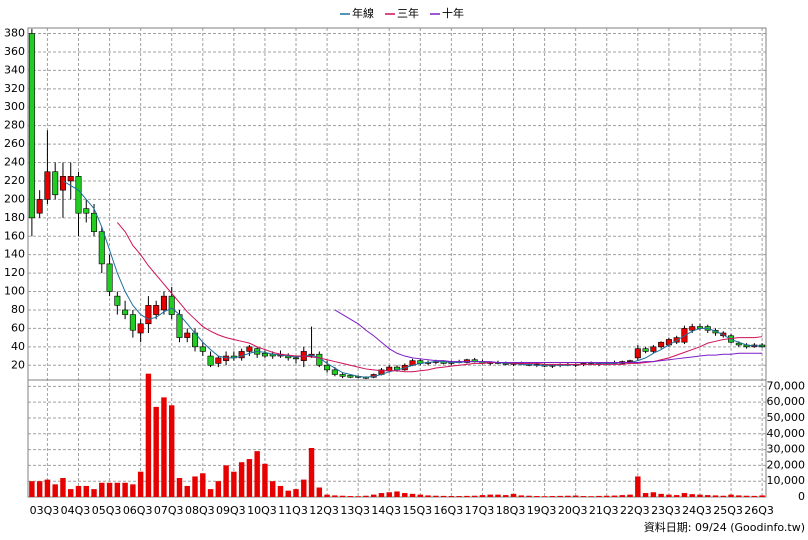 The image size is (808, 540). What do you see at coordinates (14, 291) in the screenshot?
I see `y-tick-label: 100` at bounding box center [14, 291].